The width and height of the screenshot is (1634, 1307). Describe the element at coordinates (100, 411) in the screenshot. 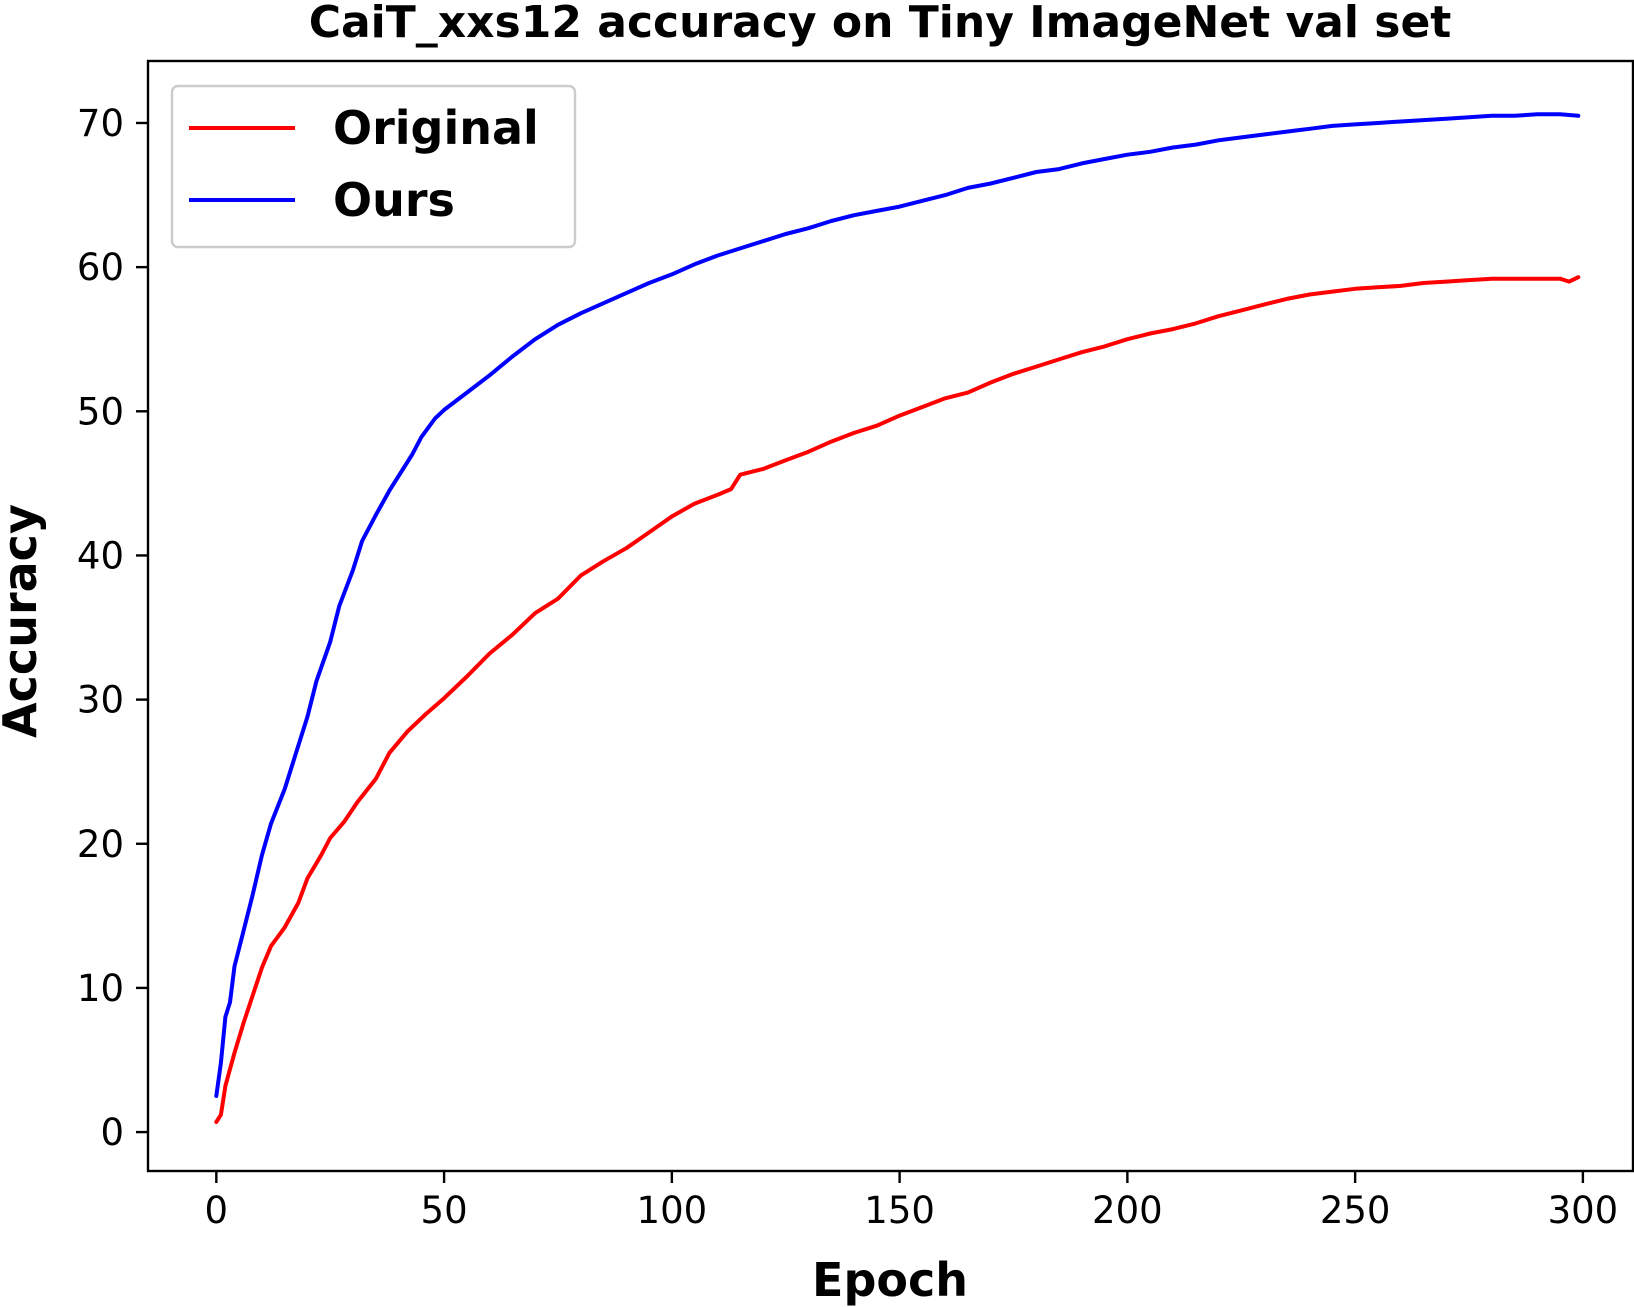

I see `y-tick-label: 50` at that location.